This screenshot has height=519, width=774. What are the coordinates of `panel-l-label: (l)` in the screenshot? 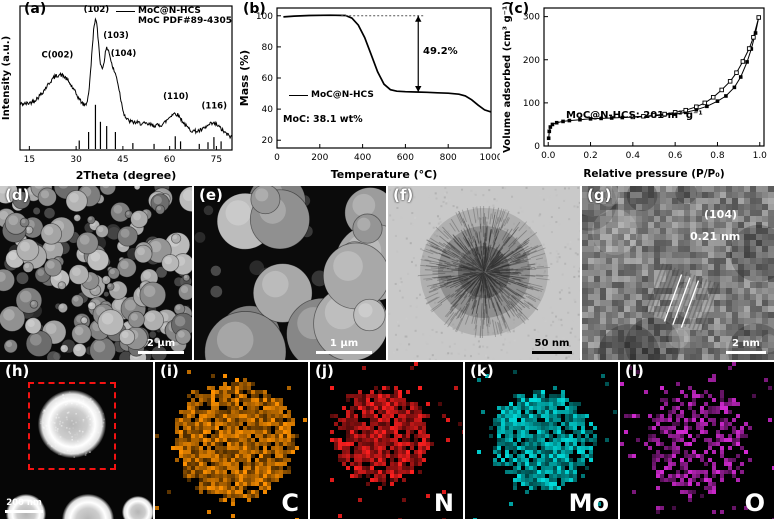 It's located at (634, 371).